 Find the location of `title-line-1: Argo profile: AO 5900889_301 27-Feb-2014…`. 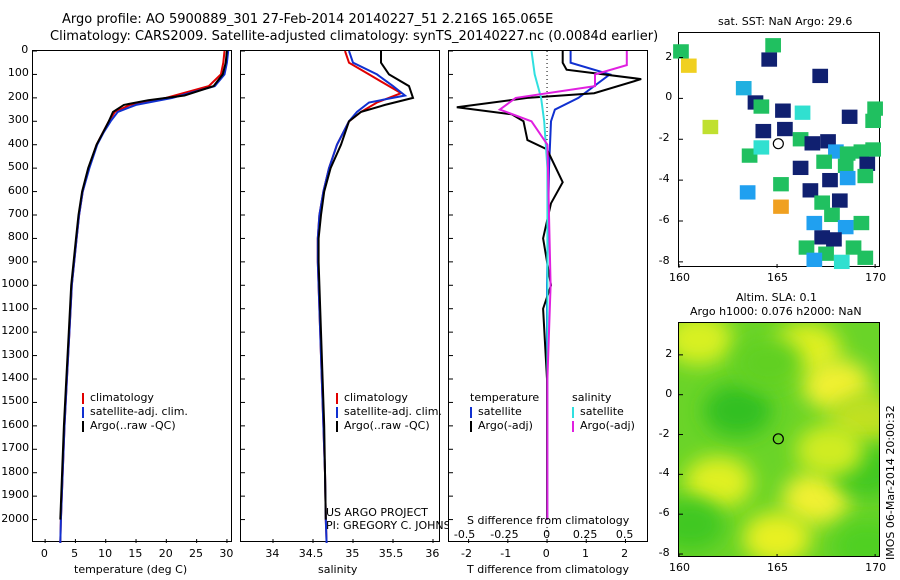

title-line-1: Argo profile: AO 5900889_301 27-Feb-2014… is located at coordinates (308, 19).